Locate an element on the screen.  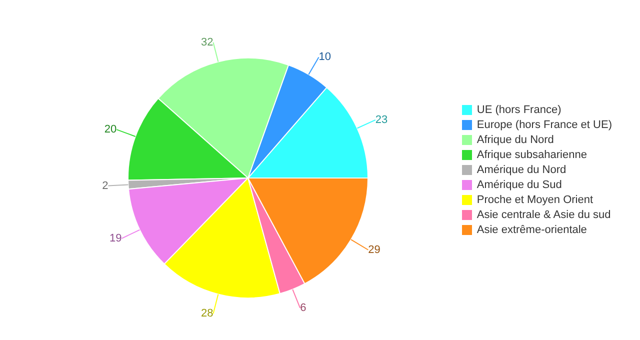
data-label: 20 is located at coordinates (110, 130).